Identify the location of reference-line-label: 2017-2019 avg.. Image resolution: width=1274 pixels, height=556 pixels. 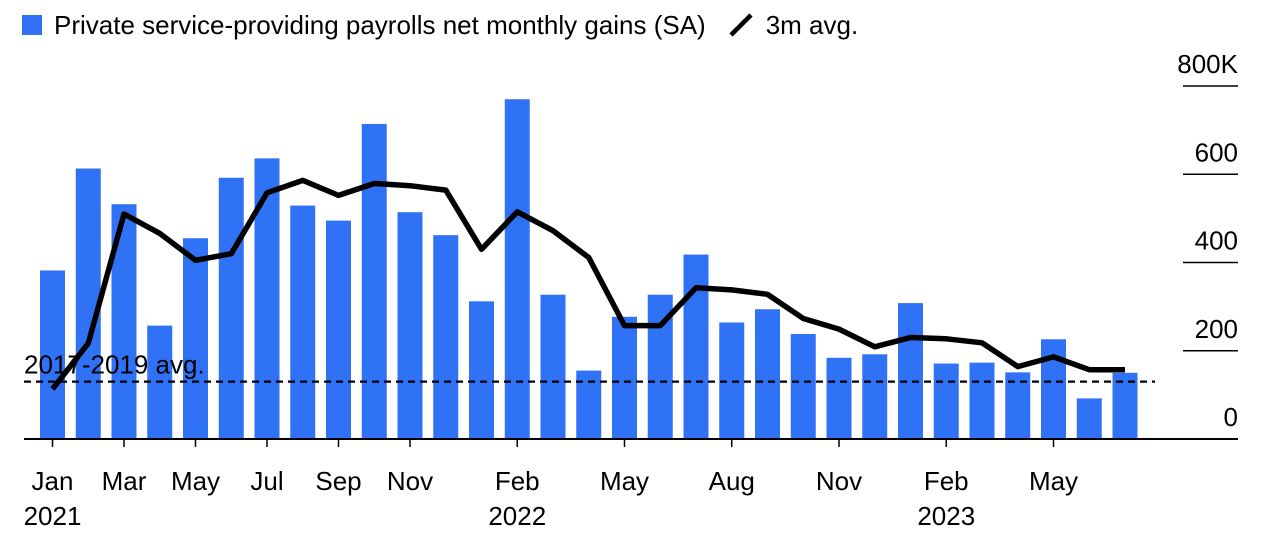
(114, 365).